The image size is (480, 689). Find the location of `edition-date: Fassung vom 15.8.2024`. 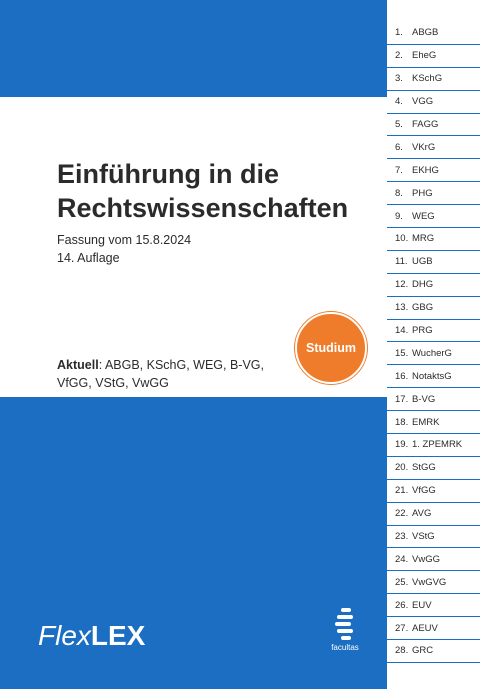

edition-date: Fassung vom 15.8.2024 is located at coordinates (124, 240).